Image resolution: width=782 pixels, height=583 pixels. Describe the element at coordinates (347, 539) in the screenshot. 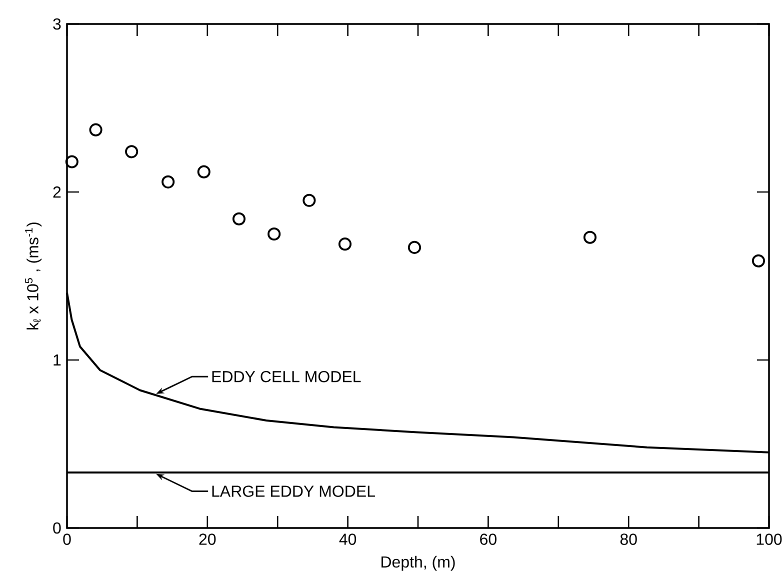

I see `x-tick-label: 40` at that location.